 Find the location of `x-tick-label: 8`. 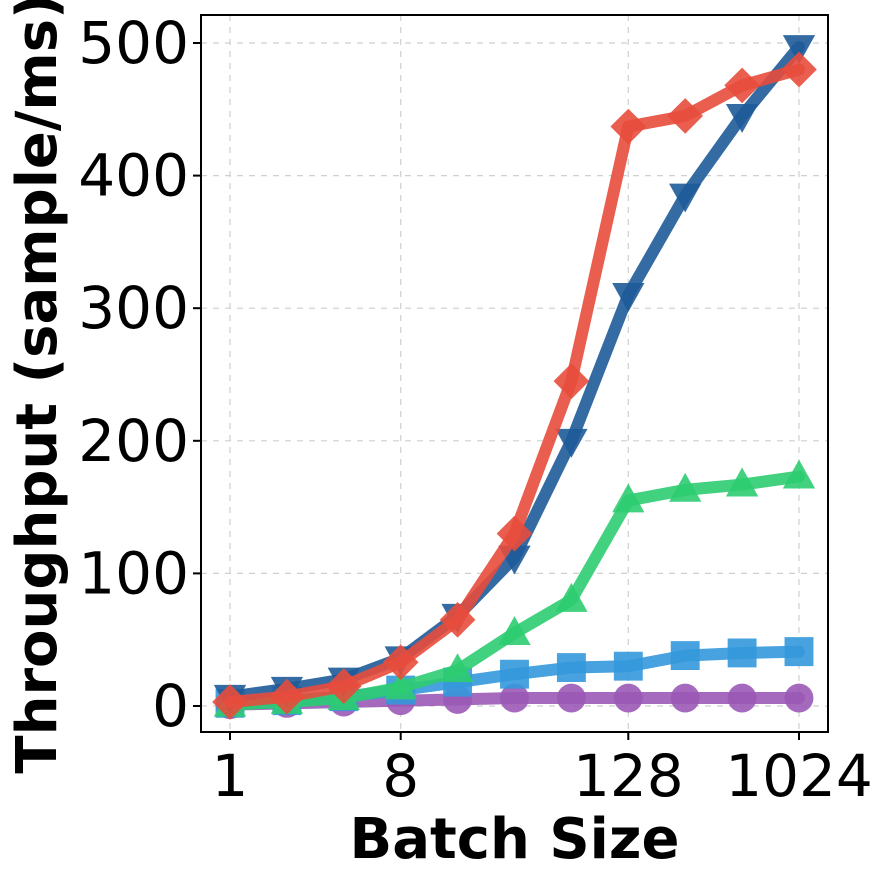

x-tick-label: 8 is located at coordinates (400, 776).